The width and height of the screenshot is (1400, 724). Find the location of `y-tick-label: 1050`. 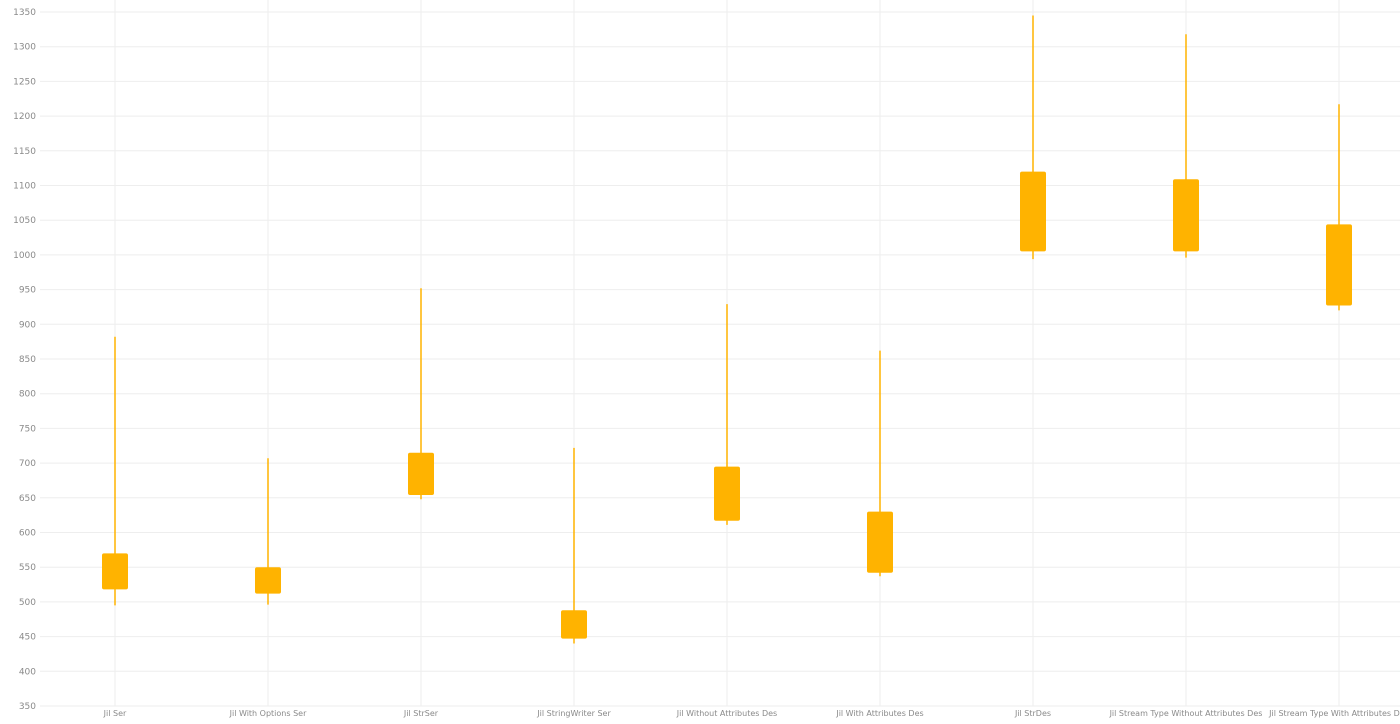

y-tick-label: 1050 is located at coordinates (24, 221).